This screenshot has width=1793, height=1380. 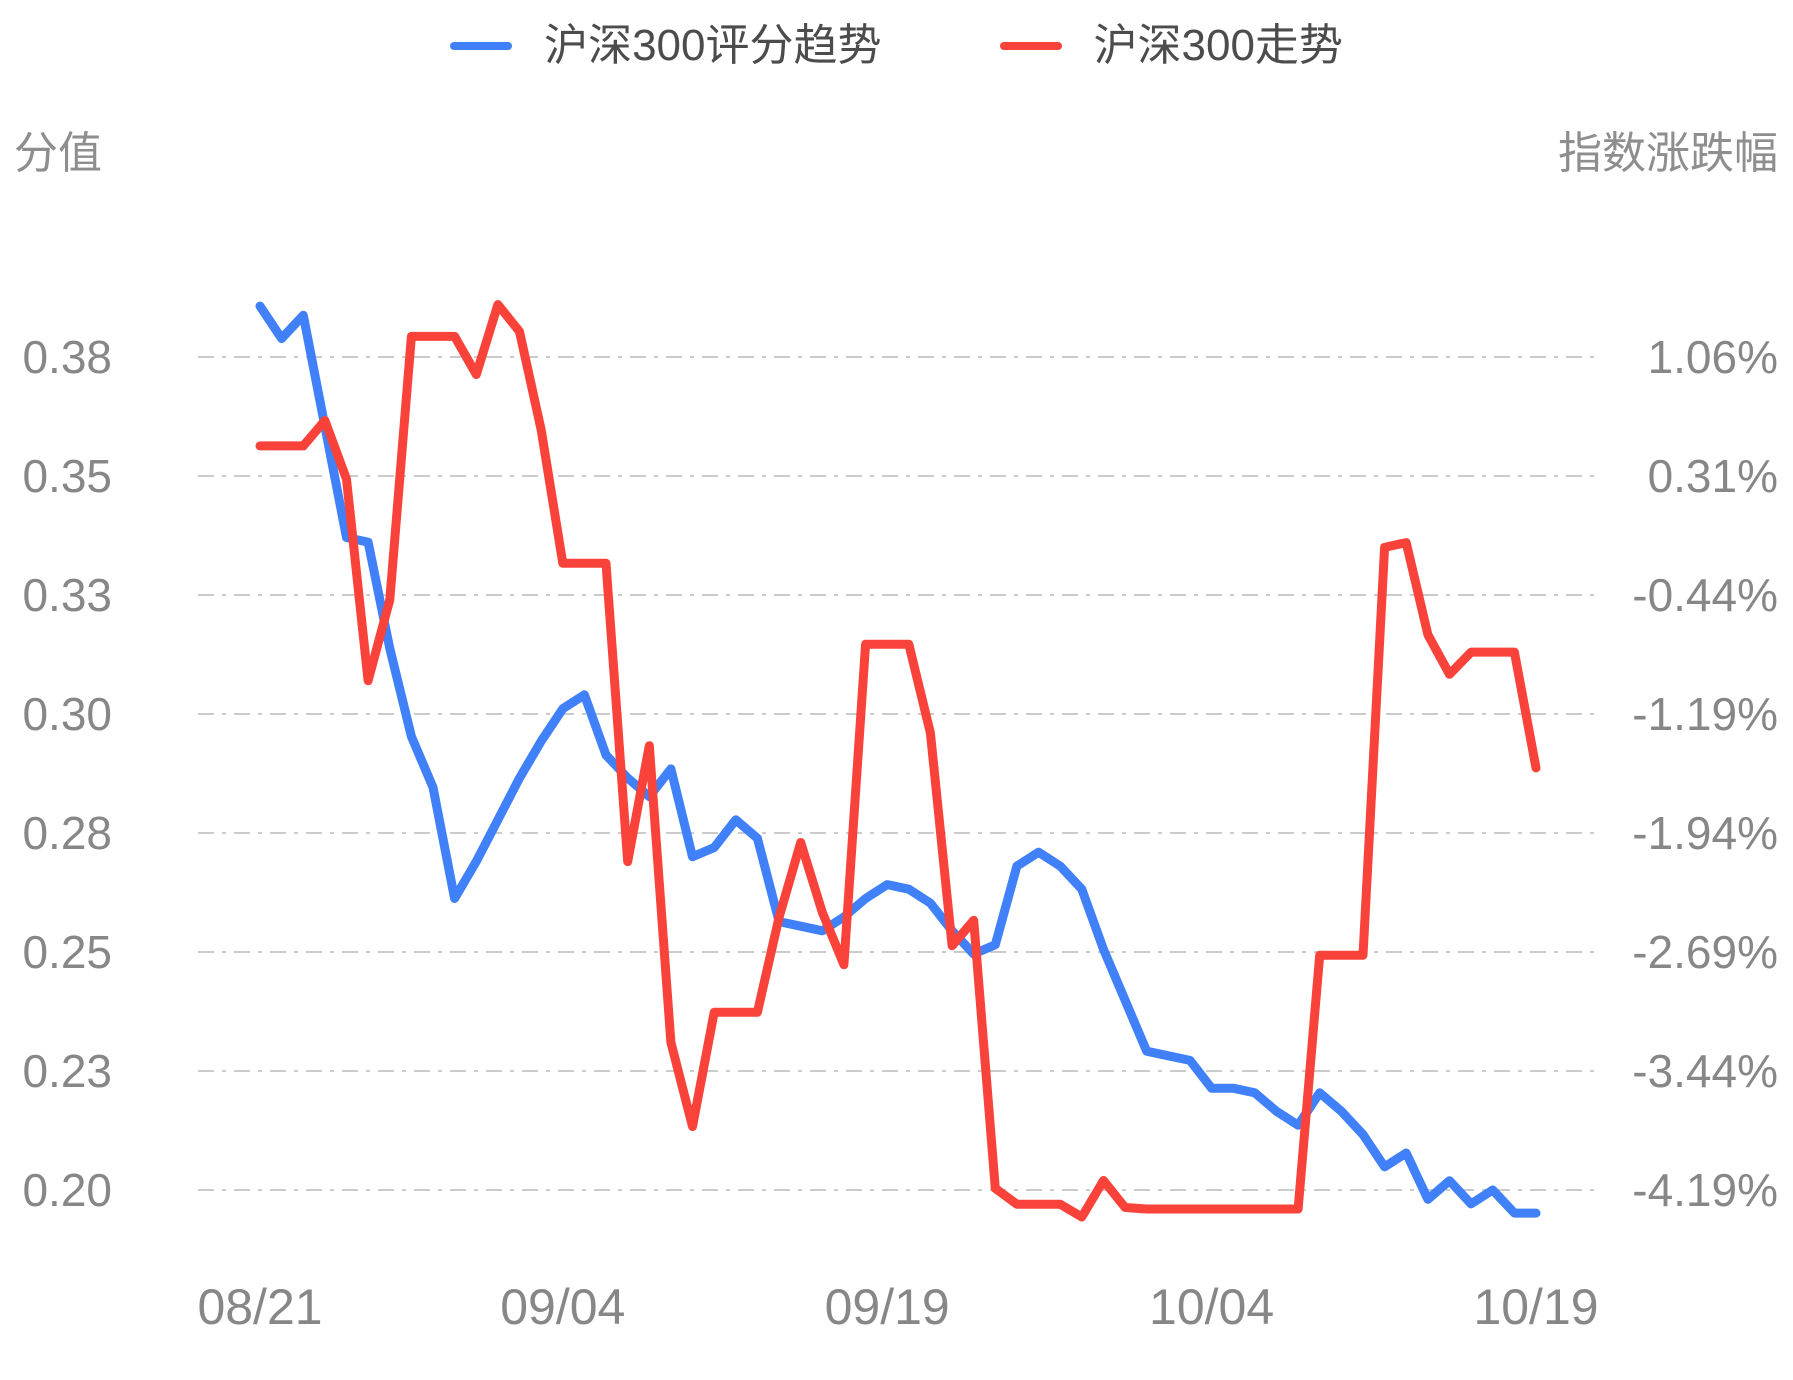 I want to click on x-axis-tick: 10/19, so click(x=1535, y=1307).